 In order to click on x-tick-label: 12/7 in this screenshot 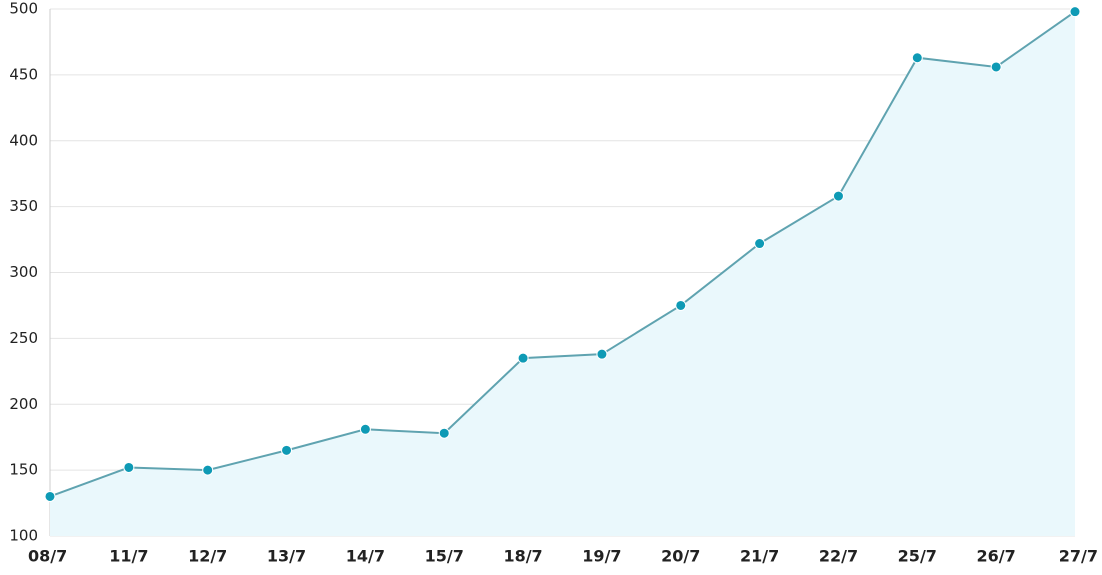, I will do `click(207, 556)`.